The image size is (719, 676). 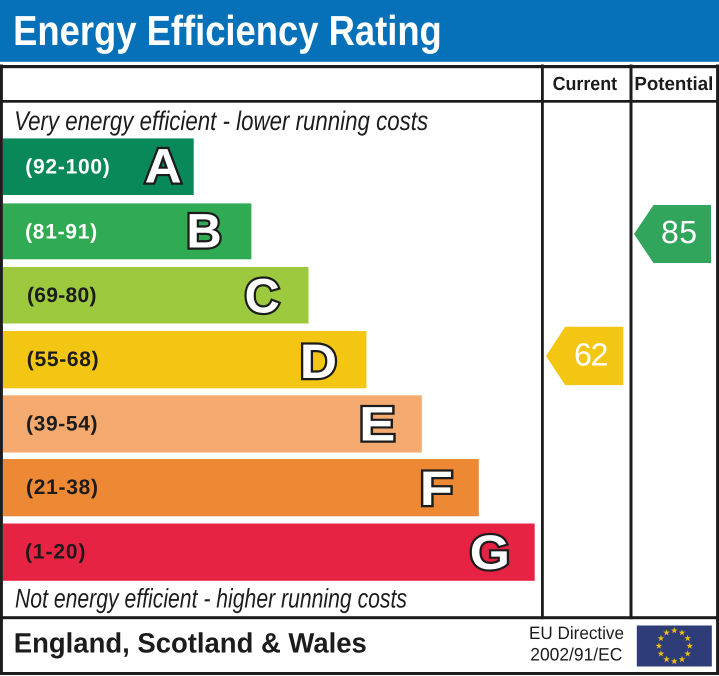 I want to click on svg-text: (92-100), so click(x=67, y=166).